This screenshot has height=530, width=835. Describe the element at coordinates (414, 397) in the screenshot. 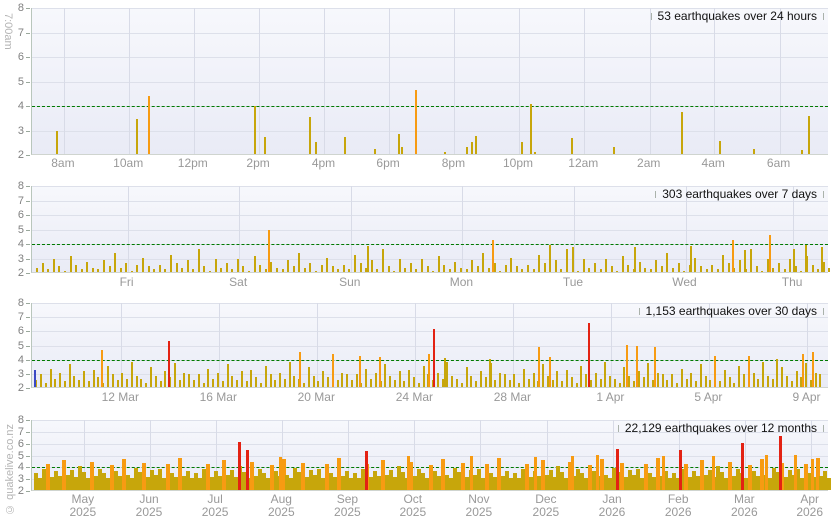

I see `x-axis-label: 24 Mar` at that location.